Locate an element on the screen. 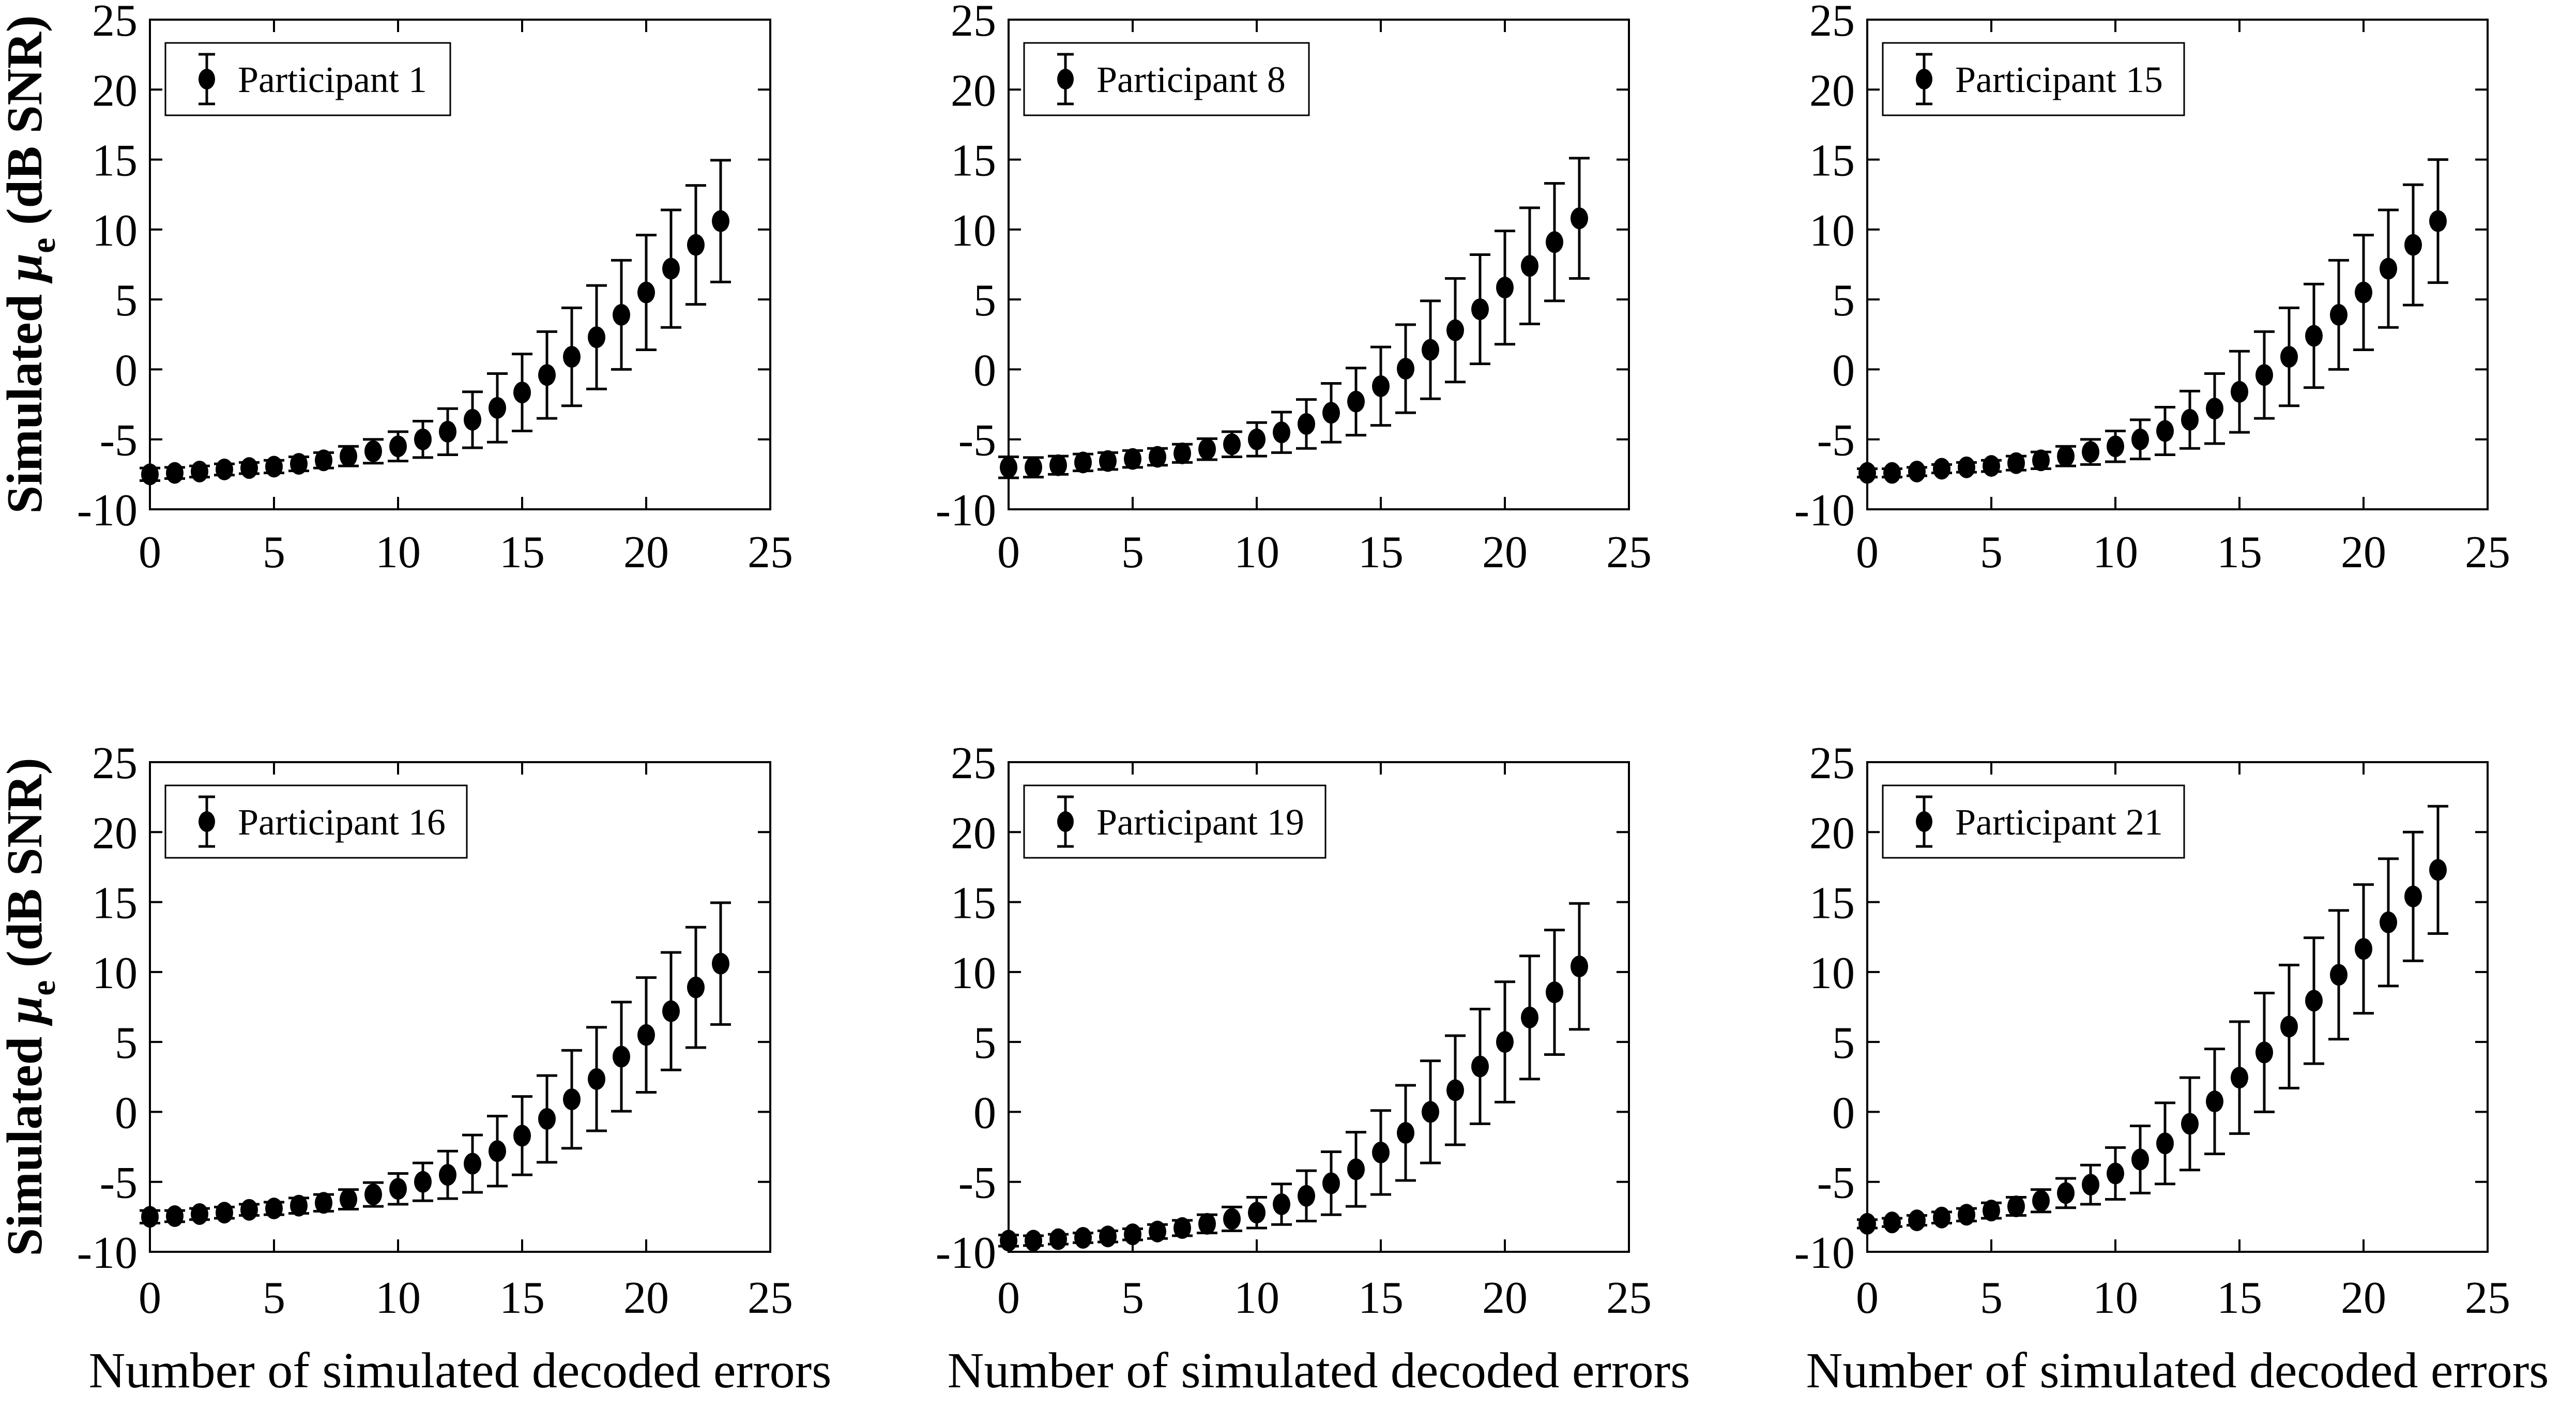 This screenshot has height=1409, width=2576. y-axis-label: Simulated μe (dB SNR) is located at coordinates (31, 264).